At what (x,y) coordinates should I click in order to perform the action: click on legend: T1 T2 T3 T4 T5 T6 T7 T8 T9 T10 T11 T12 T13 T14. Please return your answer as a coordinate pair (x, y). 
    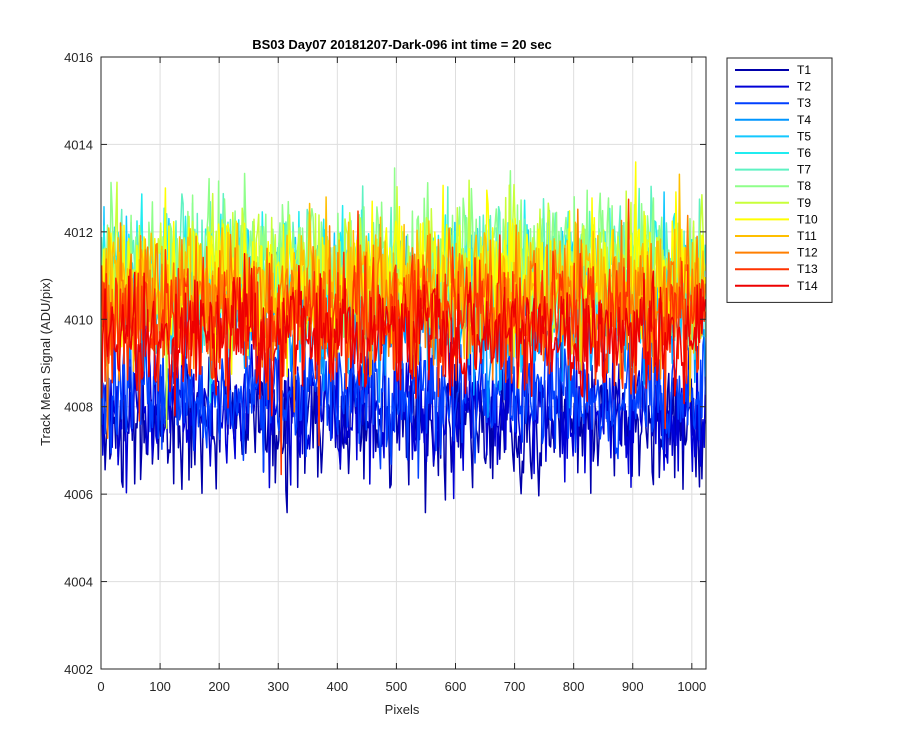
    Looking at the image, I should click on (779, 180).